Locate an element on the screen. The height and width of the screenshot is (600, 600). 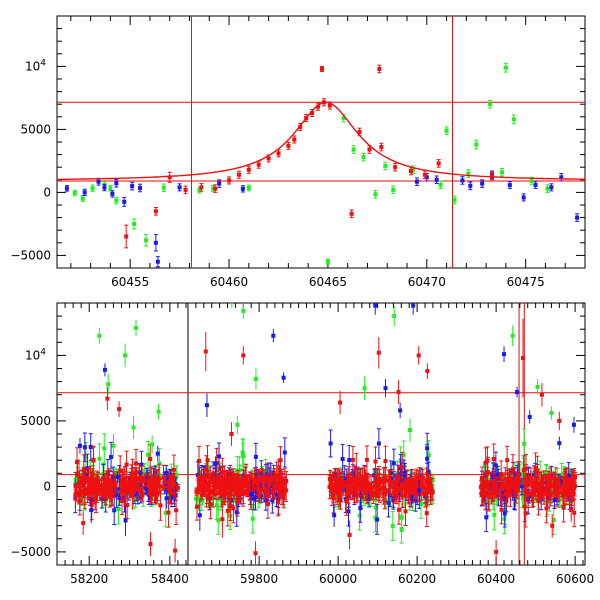
x-tick-label: 60600 is located at coordinates (575, 579).